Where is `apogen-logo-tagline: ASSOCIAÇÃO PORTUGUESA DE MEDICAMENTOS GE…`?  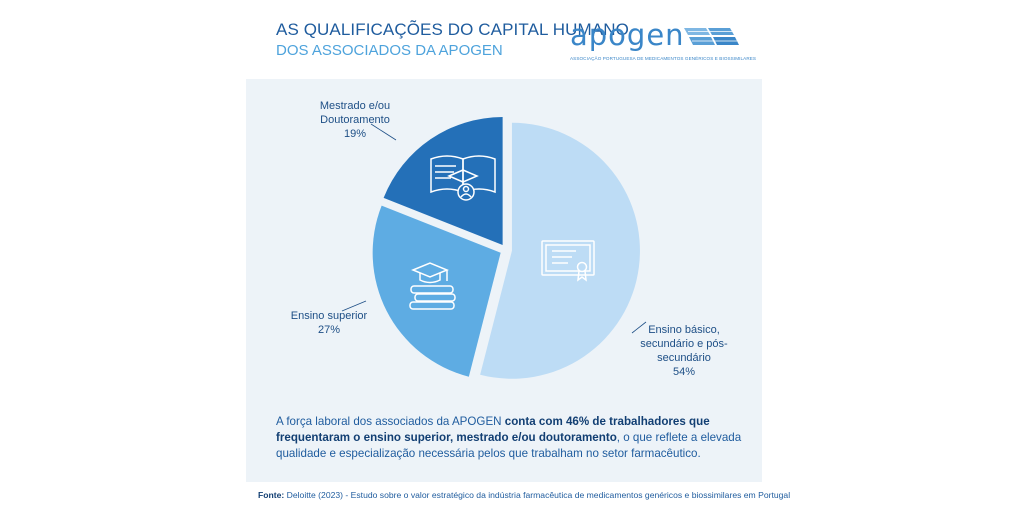 apogen-logo-tagline: ASSOCIAÇÃO PORTUGUESA DE MEDICAMENTOS GE… is located at coordinates (663, 58).